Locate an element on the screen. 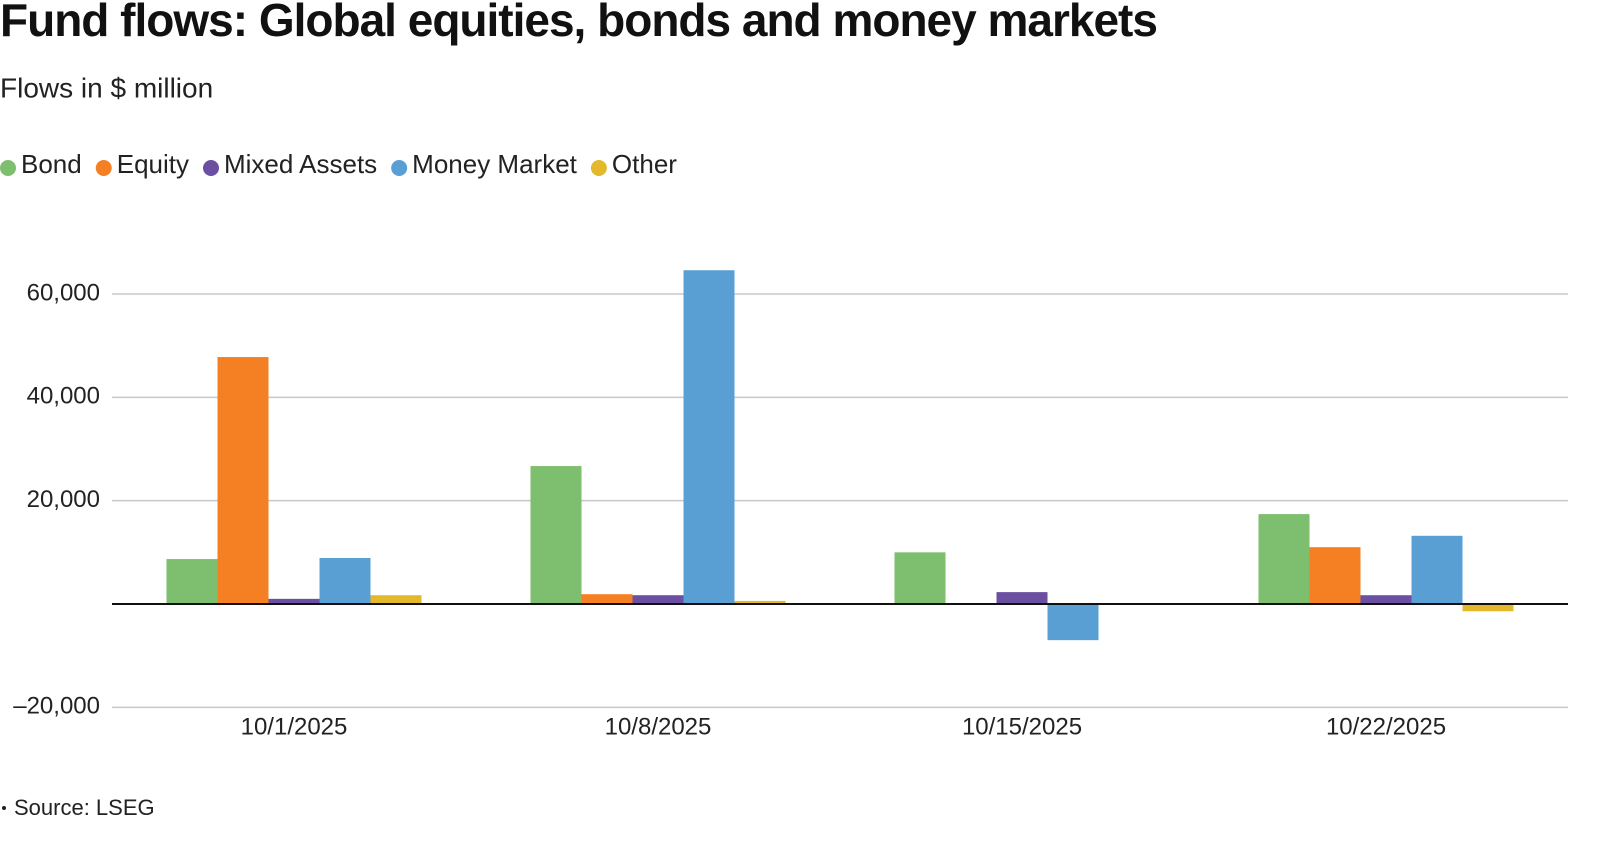  legend-label: Other is located at coordinates (644, 164).